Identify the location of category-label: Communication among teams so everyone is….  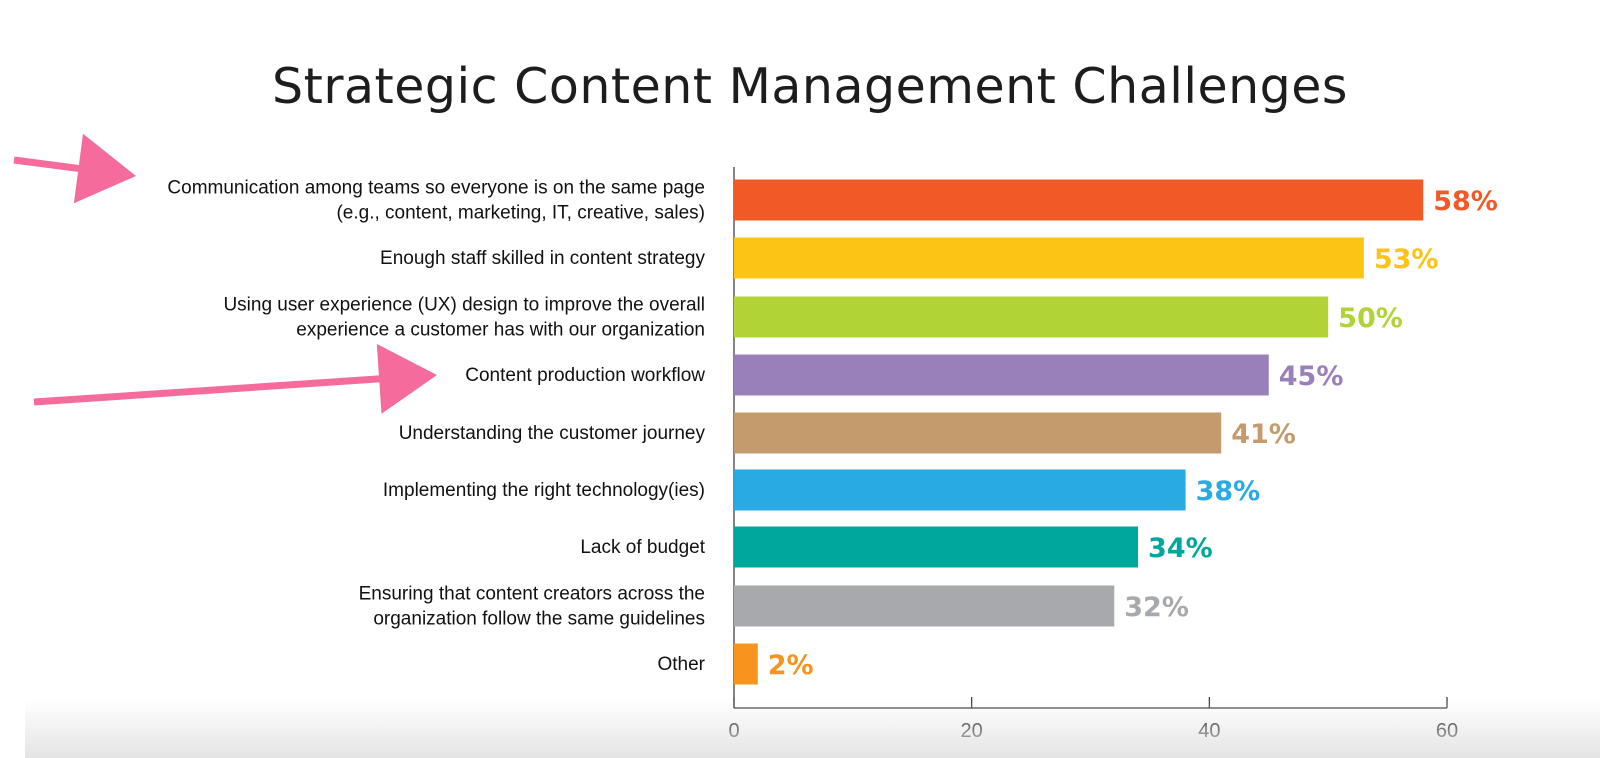
(436, 188).